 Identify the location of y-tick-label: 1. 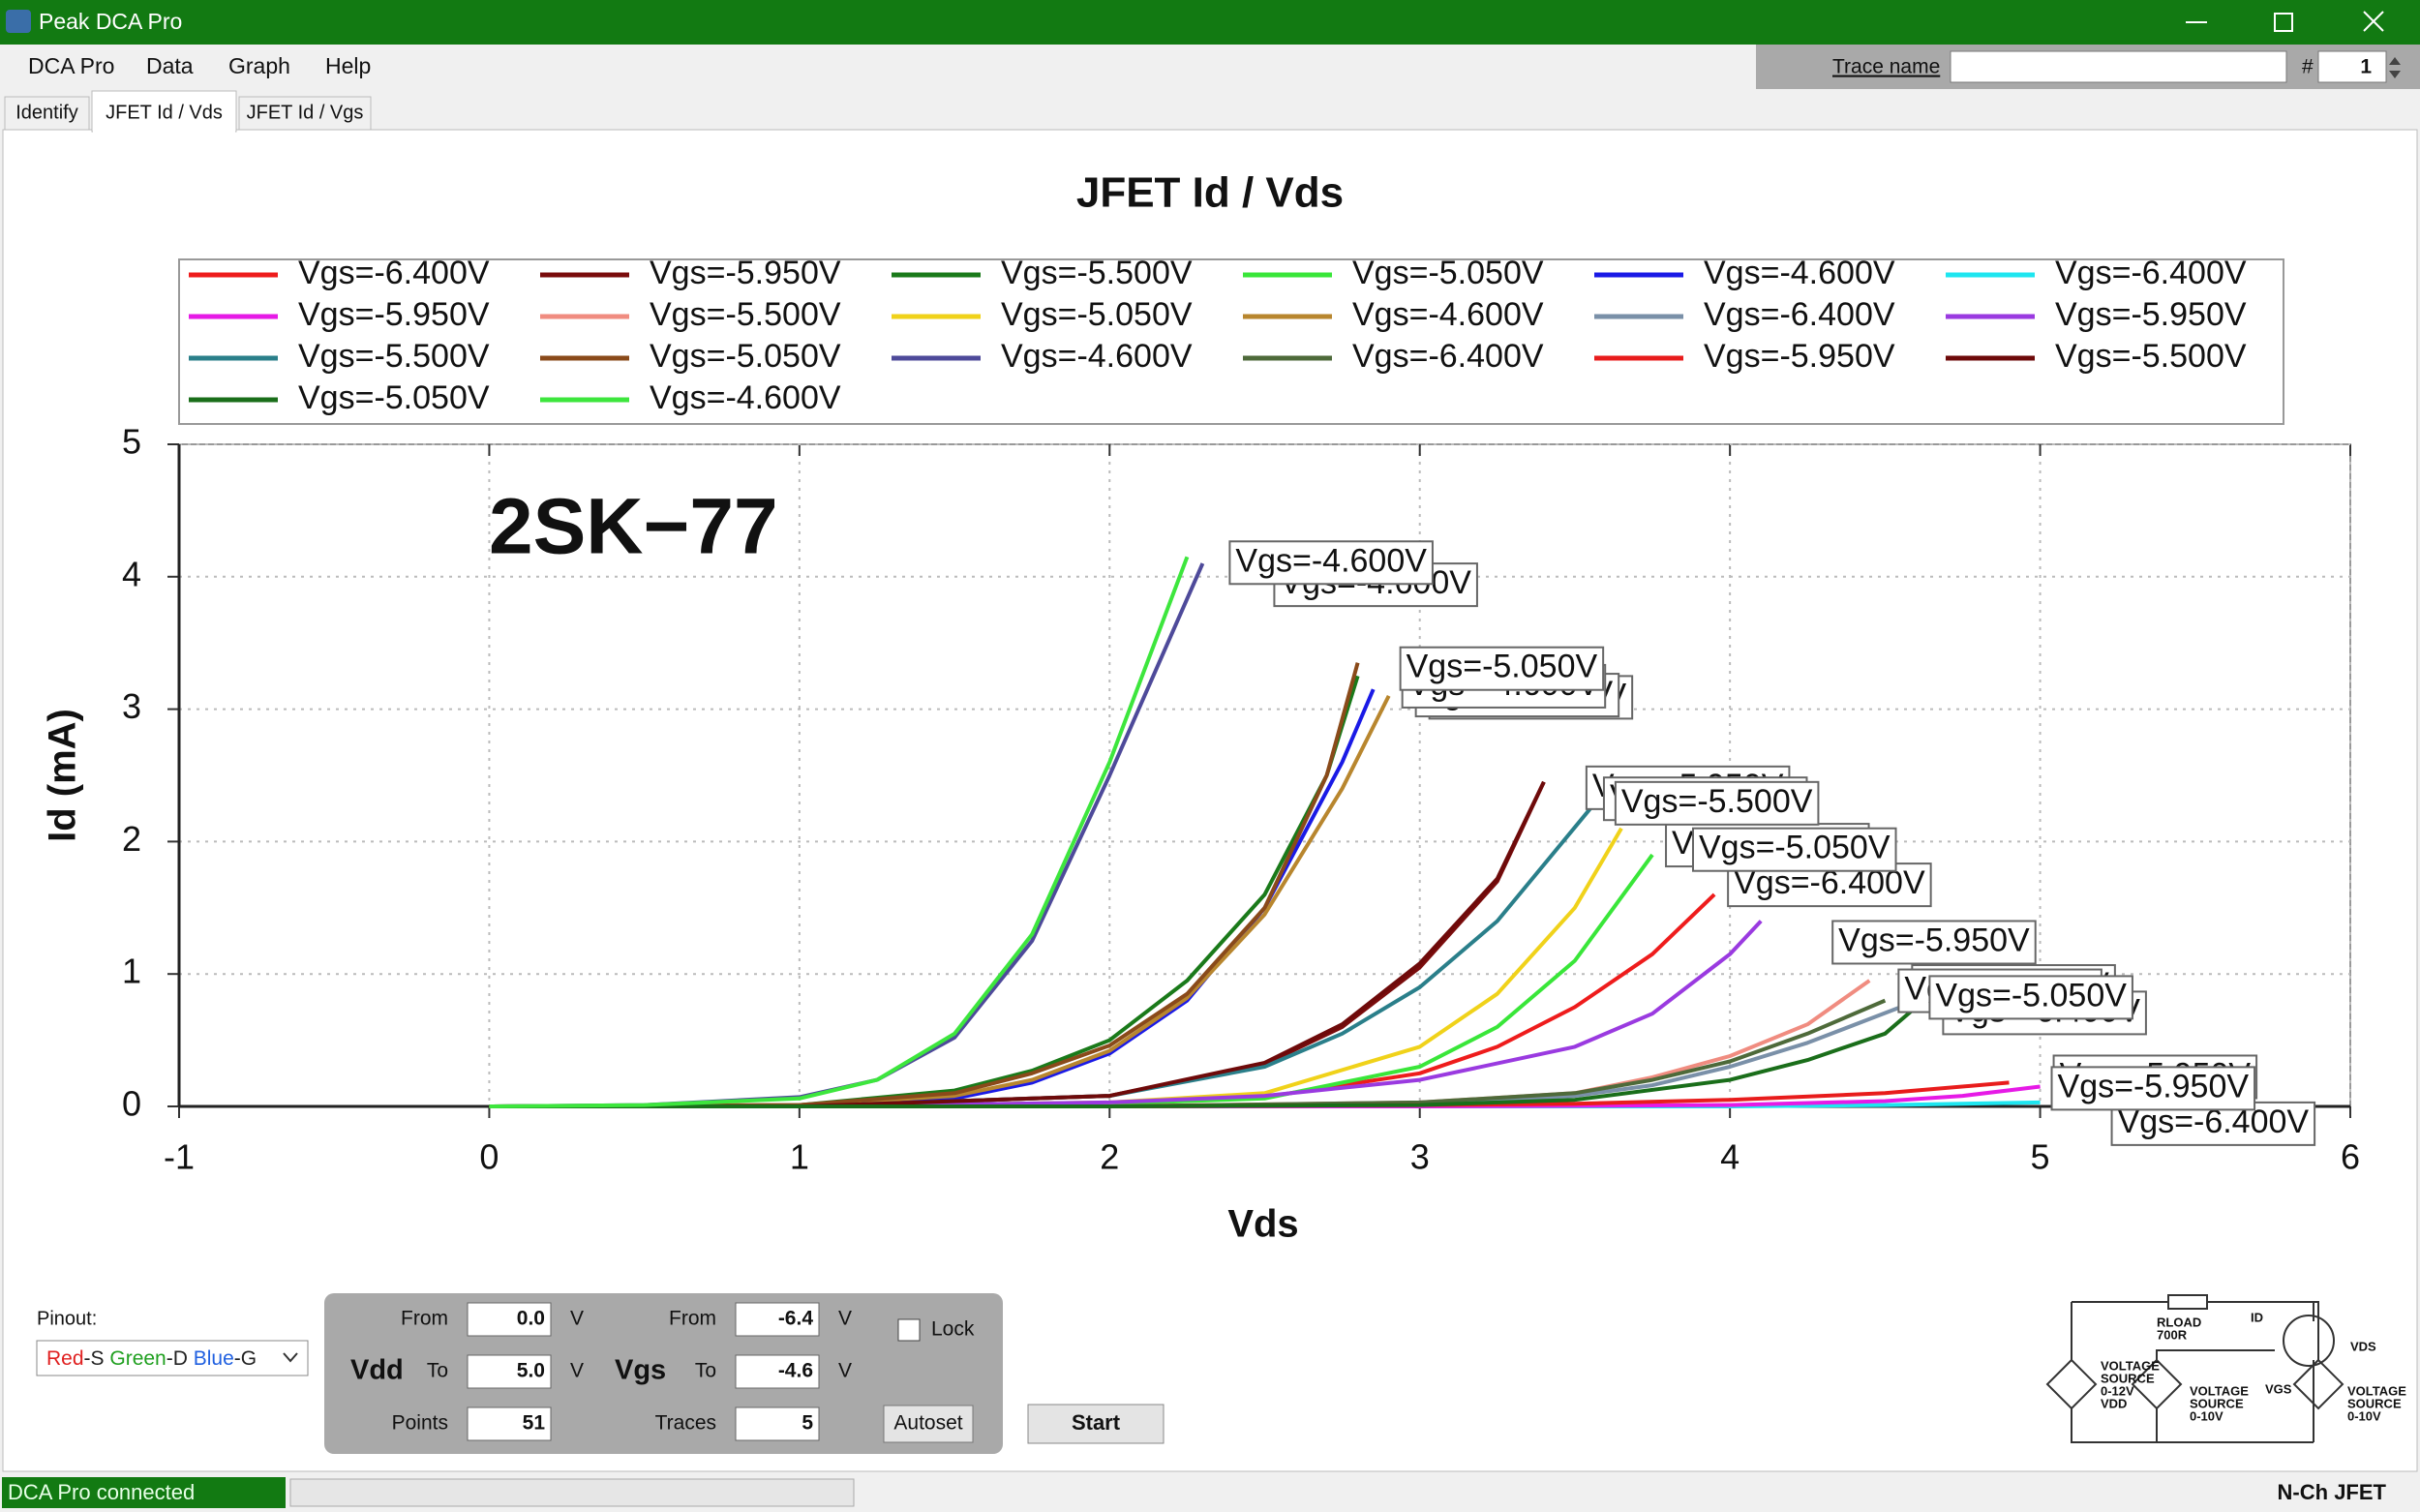
(131, 971).